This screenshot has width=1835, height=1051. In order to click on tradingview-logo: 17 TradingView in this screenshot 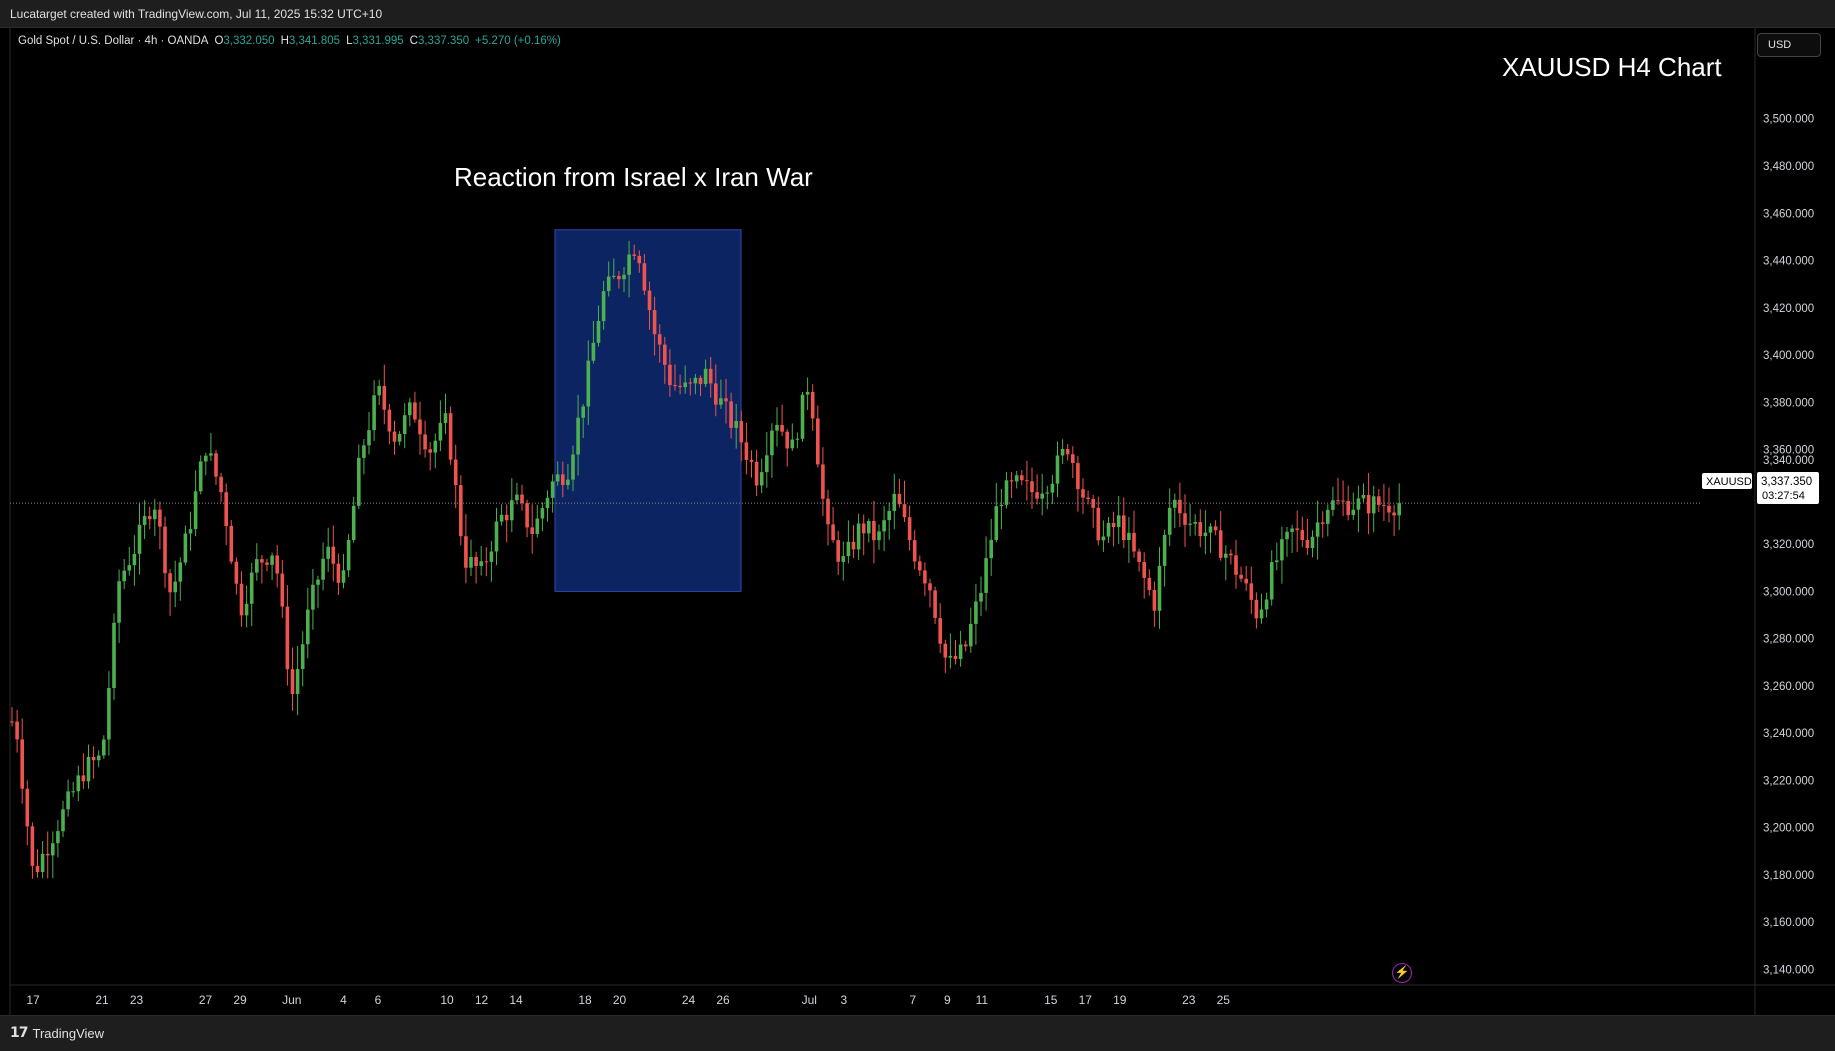, I will do `click(57, 1033)`.